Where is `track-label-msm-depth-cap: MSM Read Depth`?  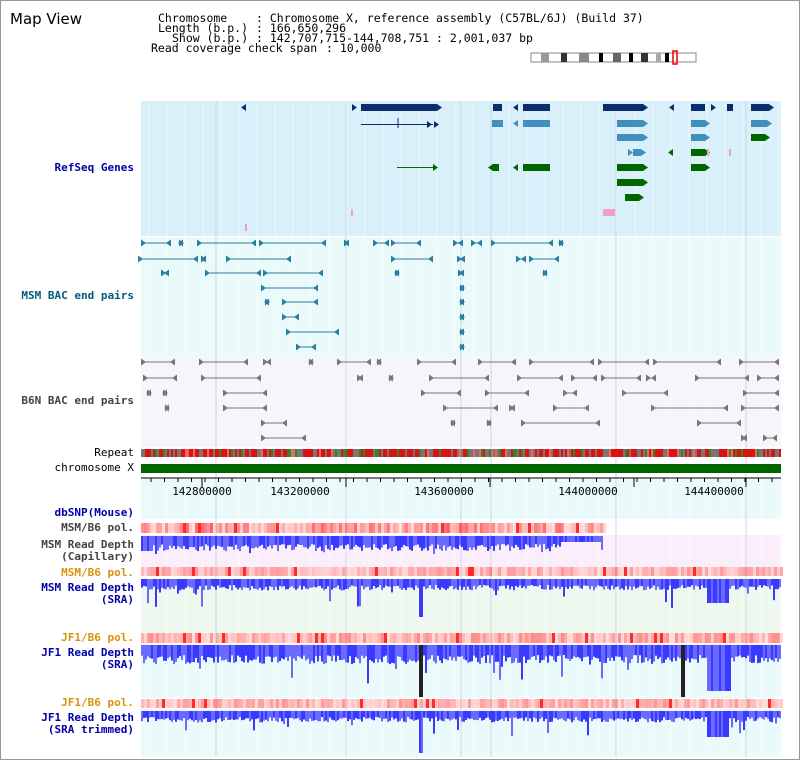
track-label-msm-depth-cap: MSM Read Depth is located at coordinates (87, 544).